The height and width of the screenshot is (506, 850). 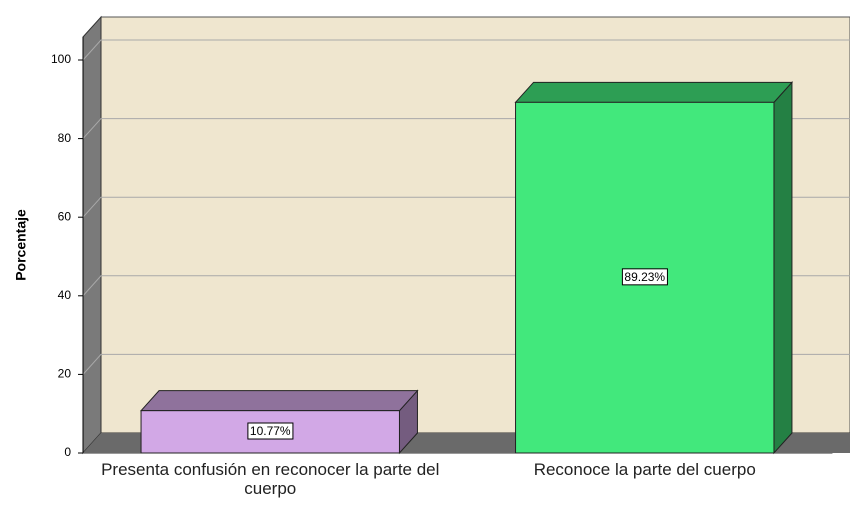 What do you see at coordinates (65, 216) in the screenshot?
I see `y-tick-label: 60` at bounding box center [65, 216].